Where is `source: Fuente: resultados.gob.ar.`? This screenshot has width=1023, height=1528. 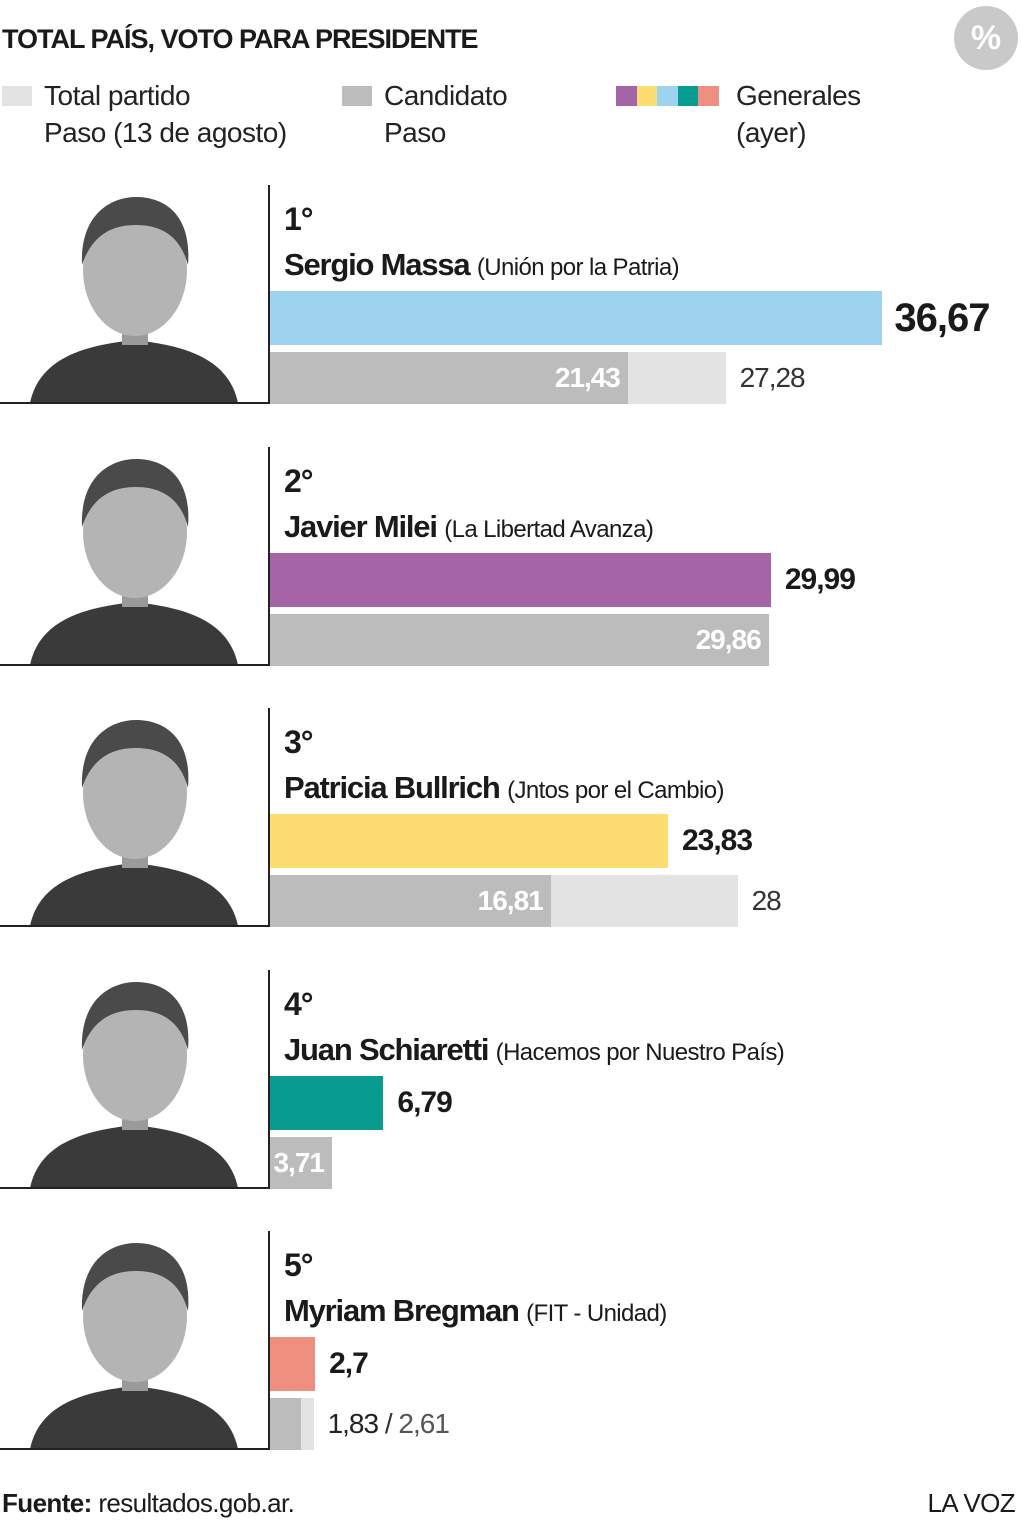 source: Fuente: resultados.gob.ar. is located at coordinates (148, 1503).